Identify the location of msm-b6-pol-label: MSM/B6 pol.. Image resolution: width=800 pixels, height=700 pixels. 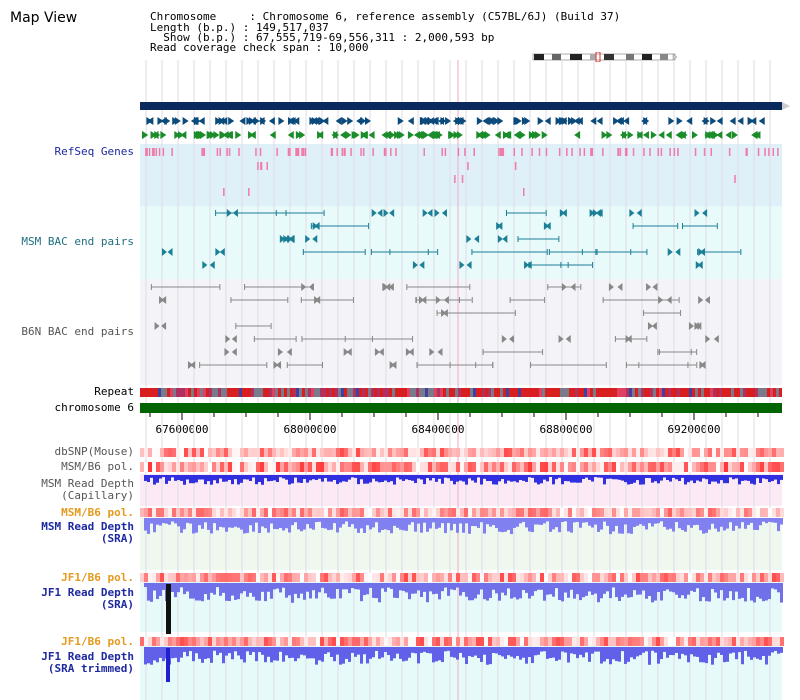
(97, 466).